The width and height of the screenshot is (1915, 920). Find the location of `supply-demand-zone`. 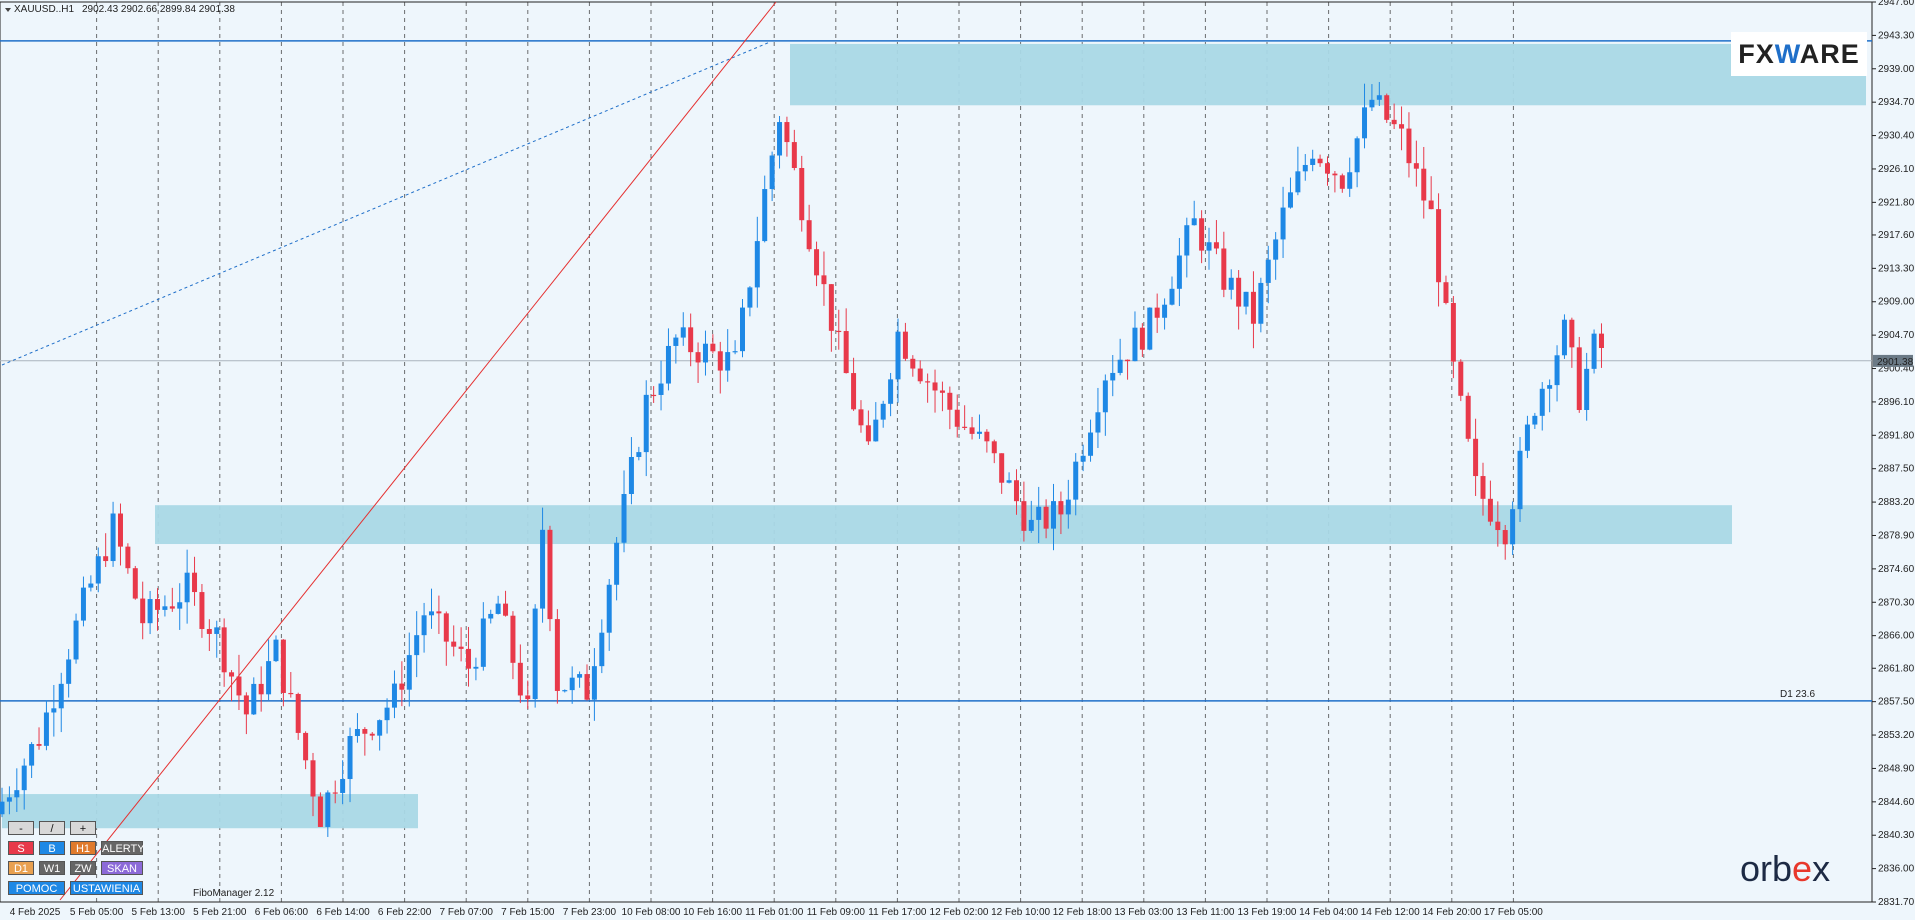

supply-demand-zone is located at coordinates (1328, 74).